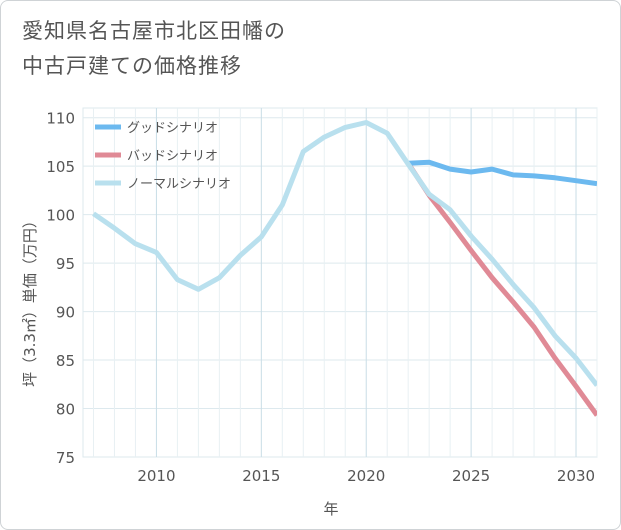 The height and width of the screenshot is (530, 621). What do you see at coordinates (261, 476) in the screenshot?
I see `x-tick-label: 2015` at bounding box center [261, 476].